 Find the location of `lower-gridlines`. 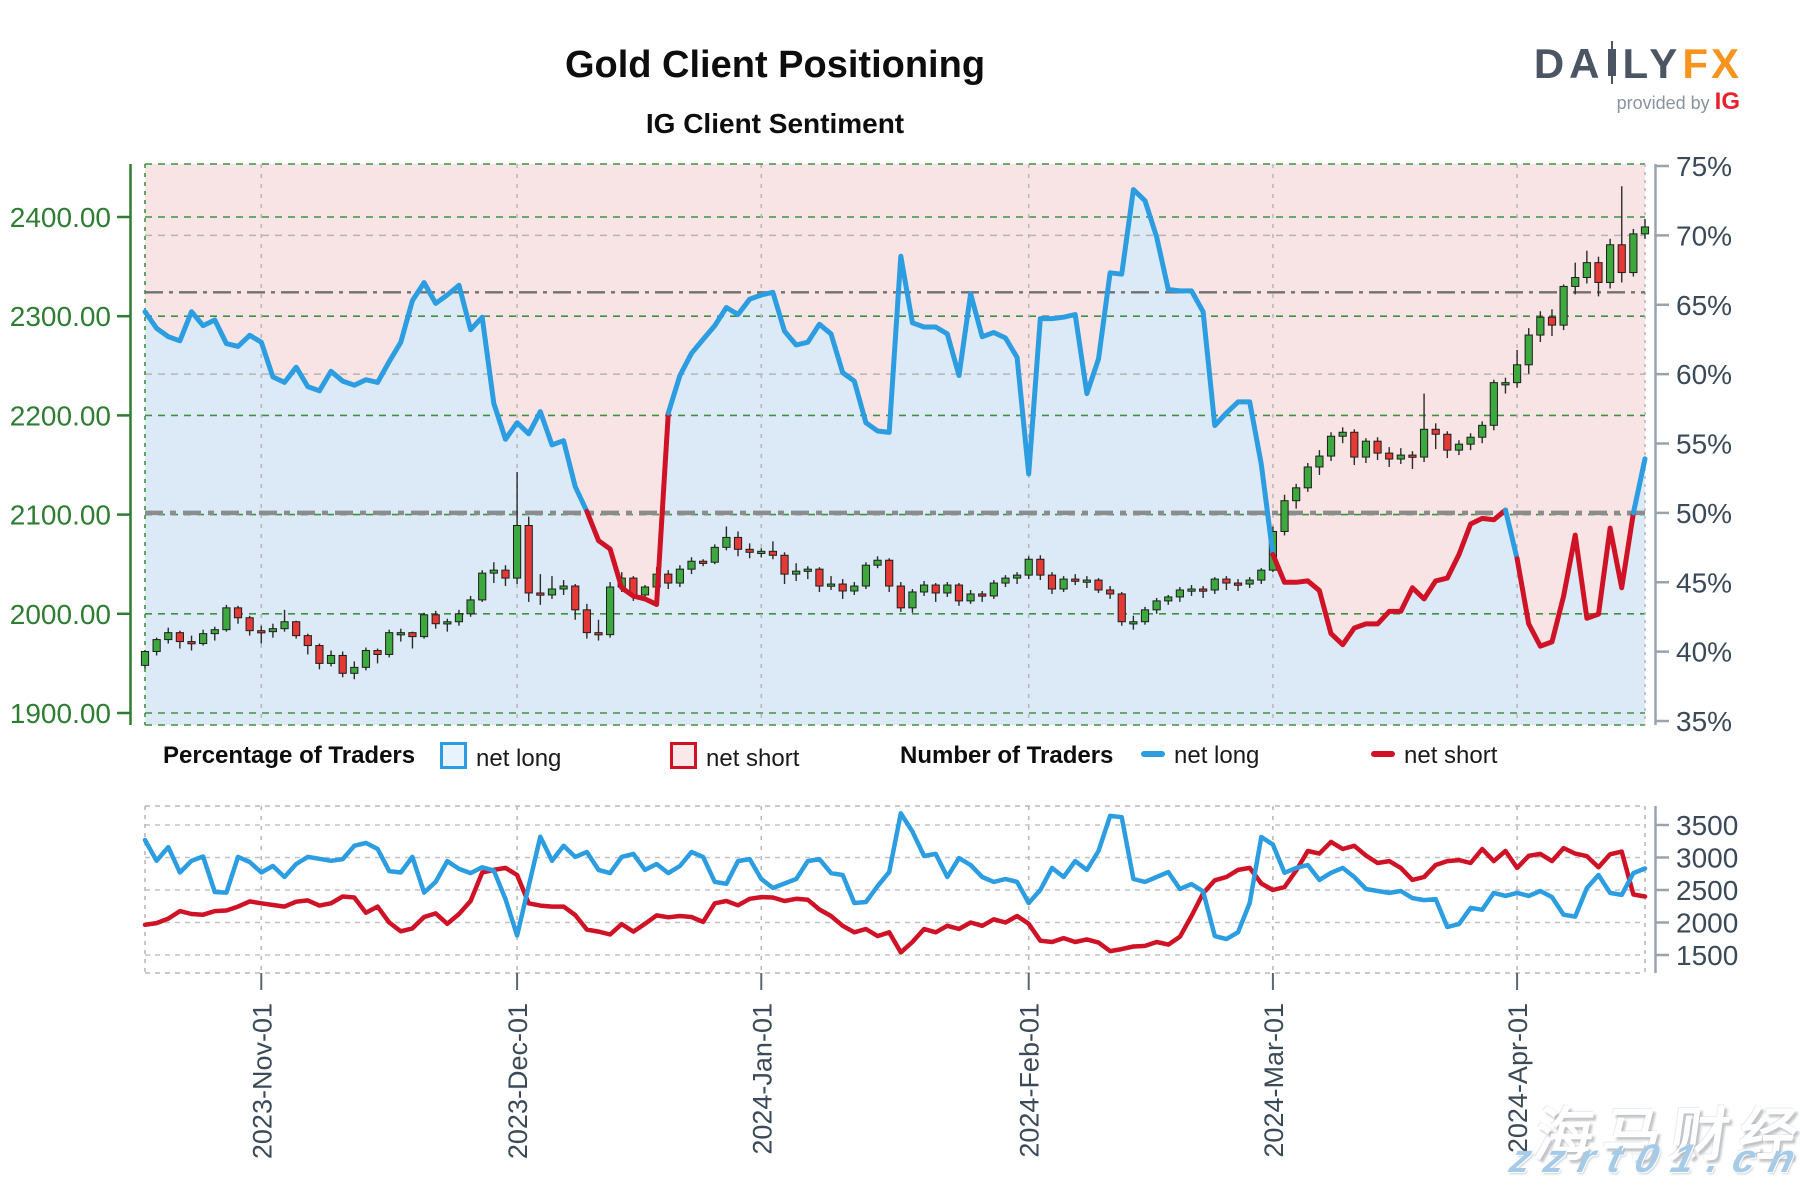

lower-gridlines is located at coordinates (895, 889).